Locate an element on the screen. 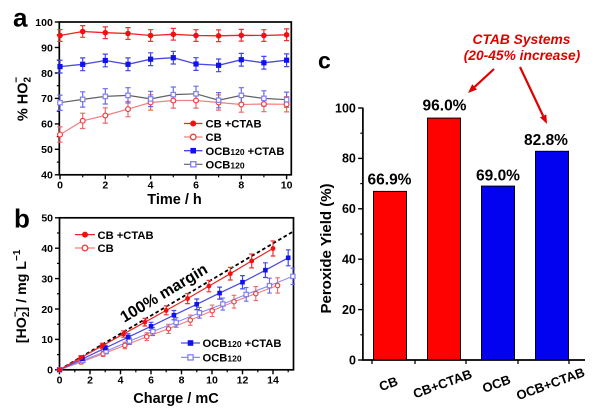 The image size is (600, 413). svg-text: 96.0% is located at coordinates (445, 106).